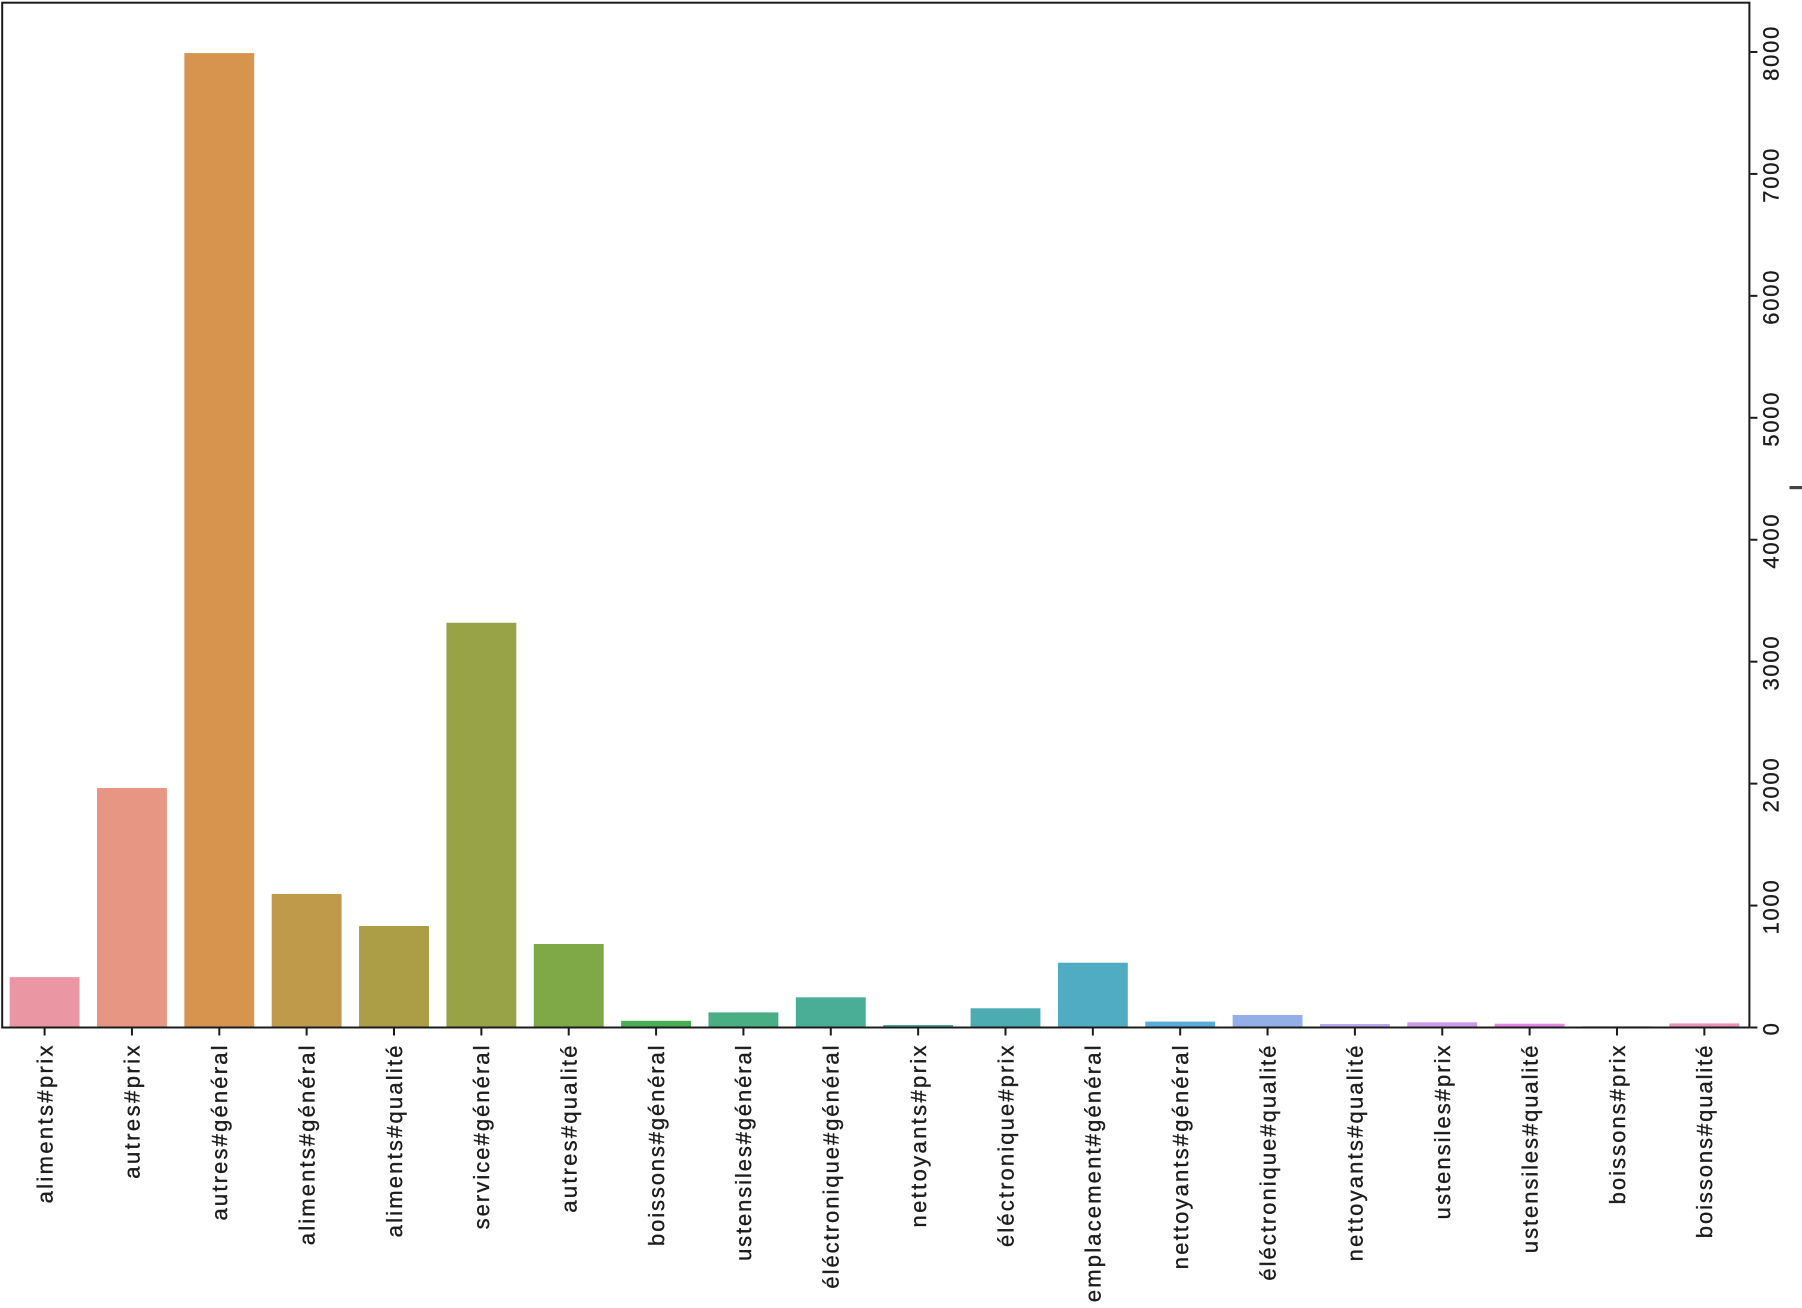  What do you see at coordinates (1771, 906) in the screenshot?
I see `svg-text: 1000` at bounding box center [1771, 906].